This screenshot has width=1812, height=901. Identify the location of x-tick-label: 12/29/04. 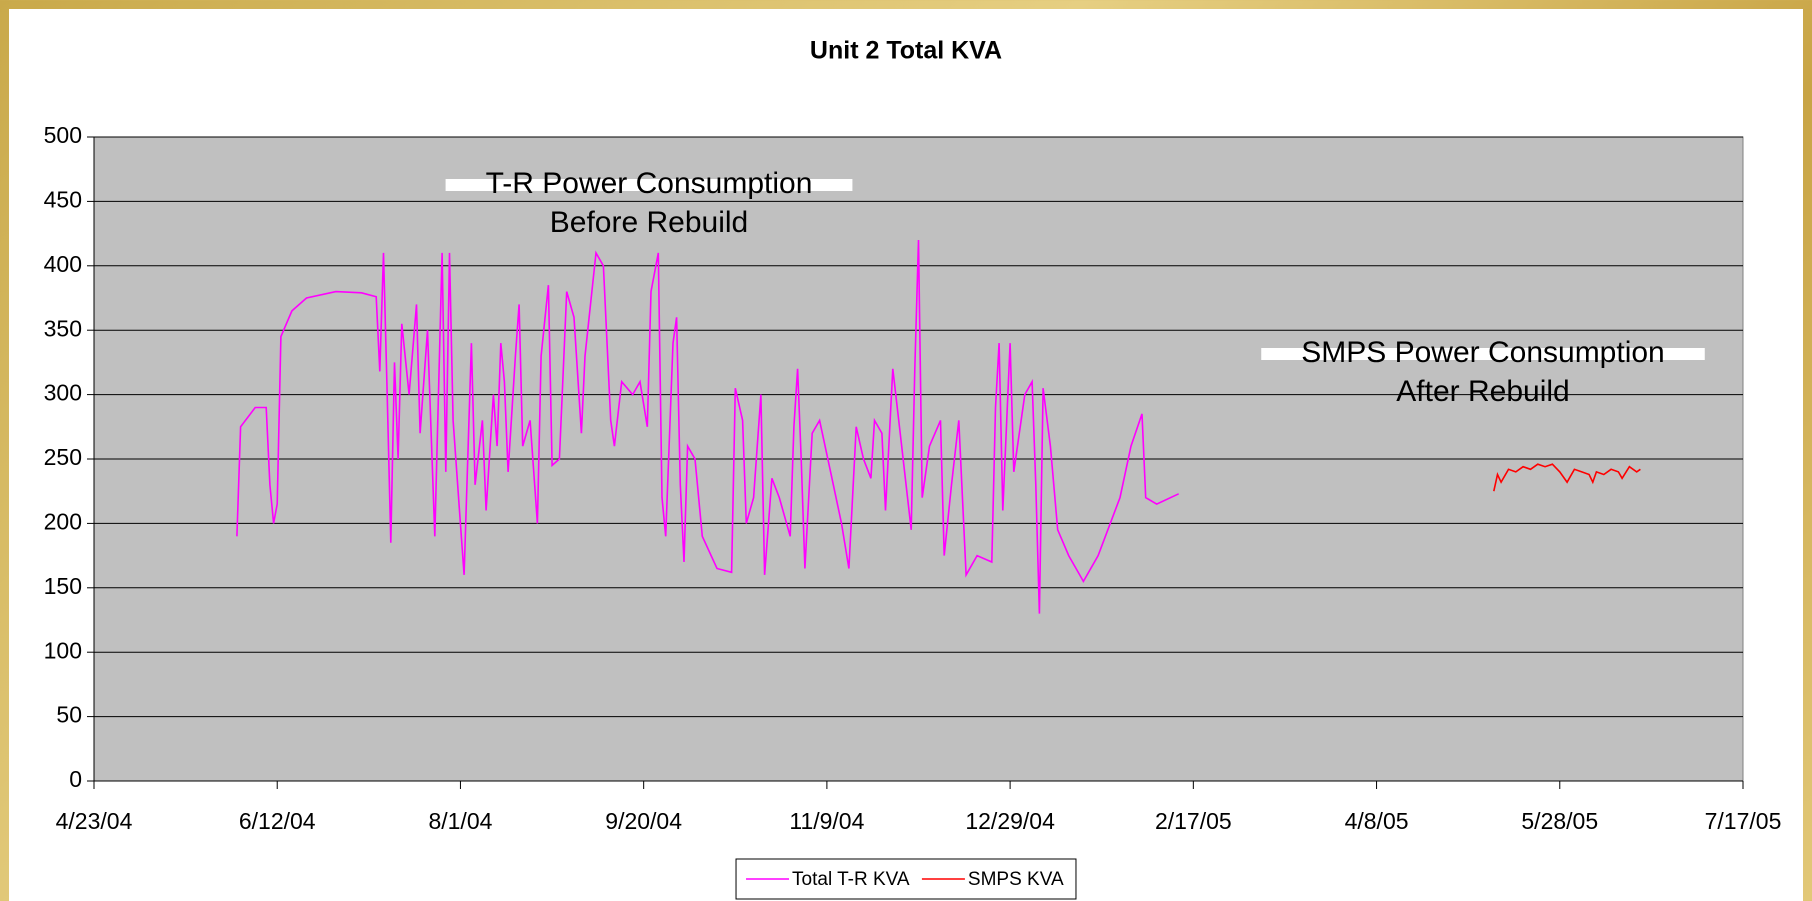
(1010, 821).